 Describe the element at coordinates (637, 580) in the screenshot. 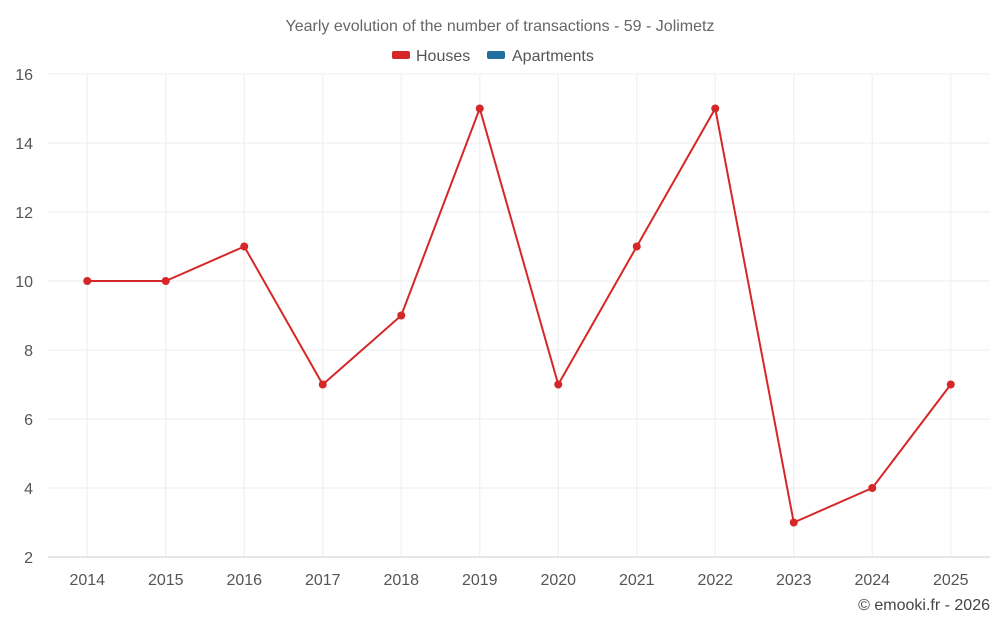

I see `x-tick-label-2021: 2021` at that location.